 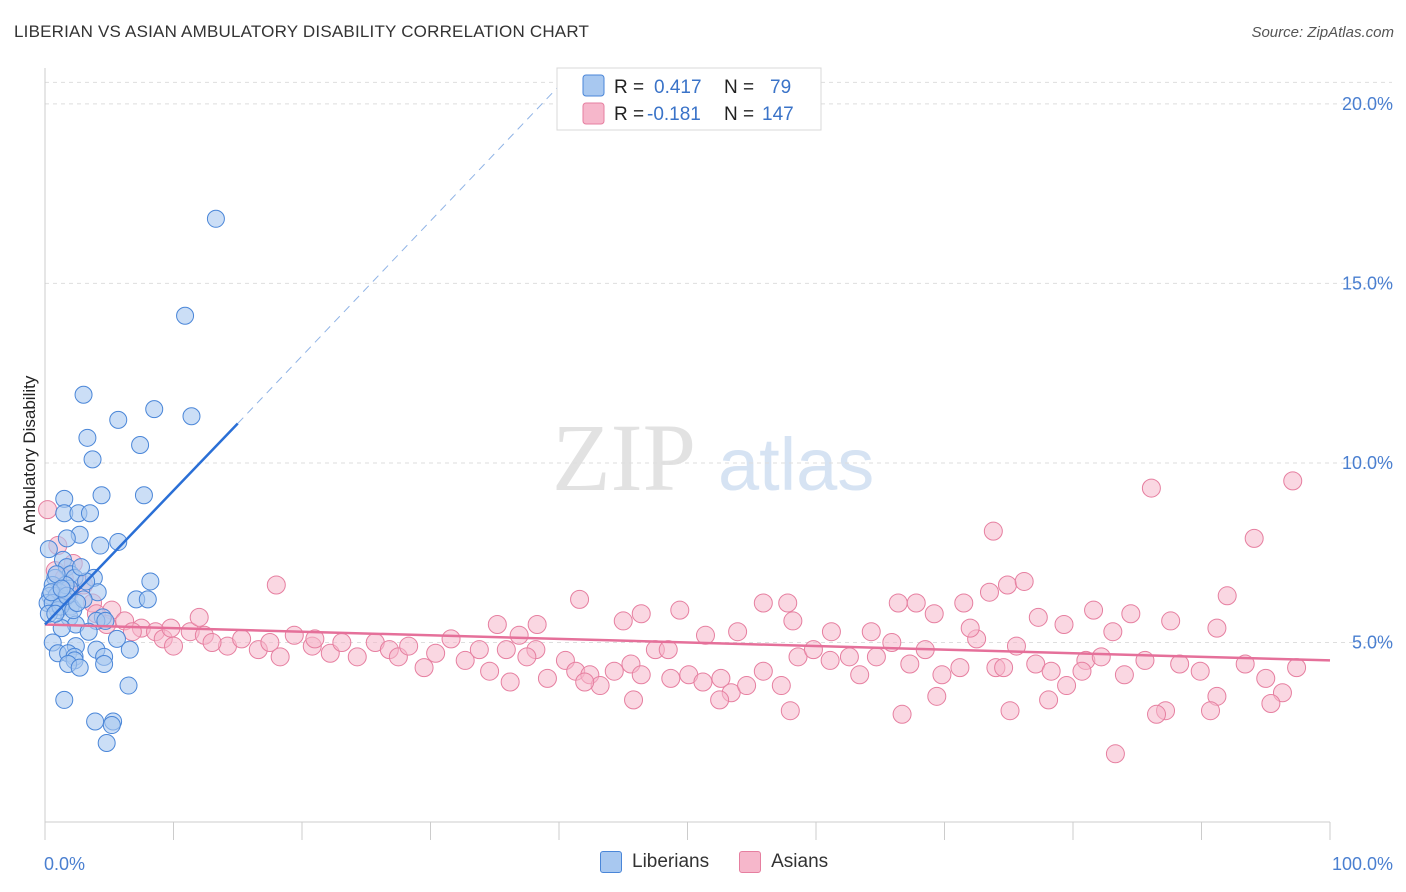 What do you see at coordinates (778, 114) in the screenshot?
I see `legend-n-value-2: 147` at bounding box center [778, 114].